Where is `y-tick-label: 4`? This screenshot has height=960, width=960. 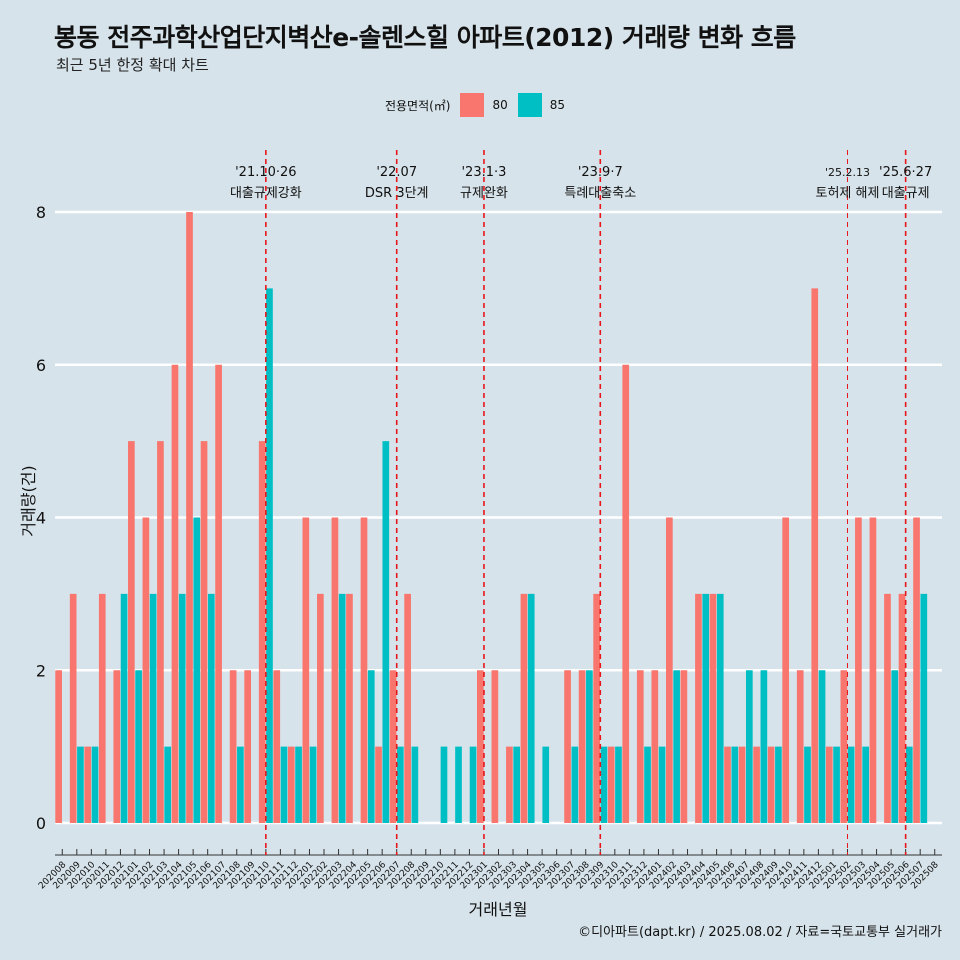 y-tick-label: 4 is located at coordinates (41, 518).